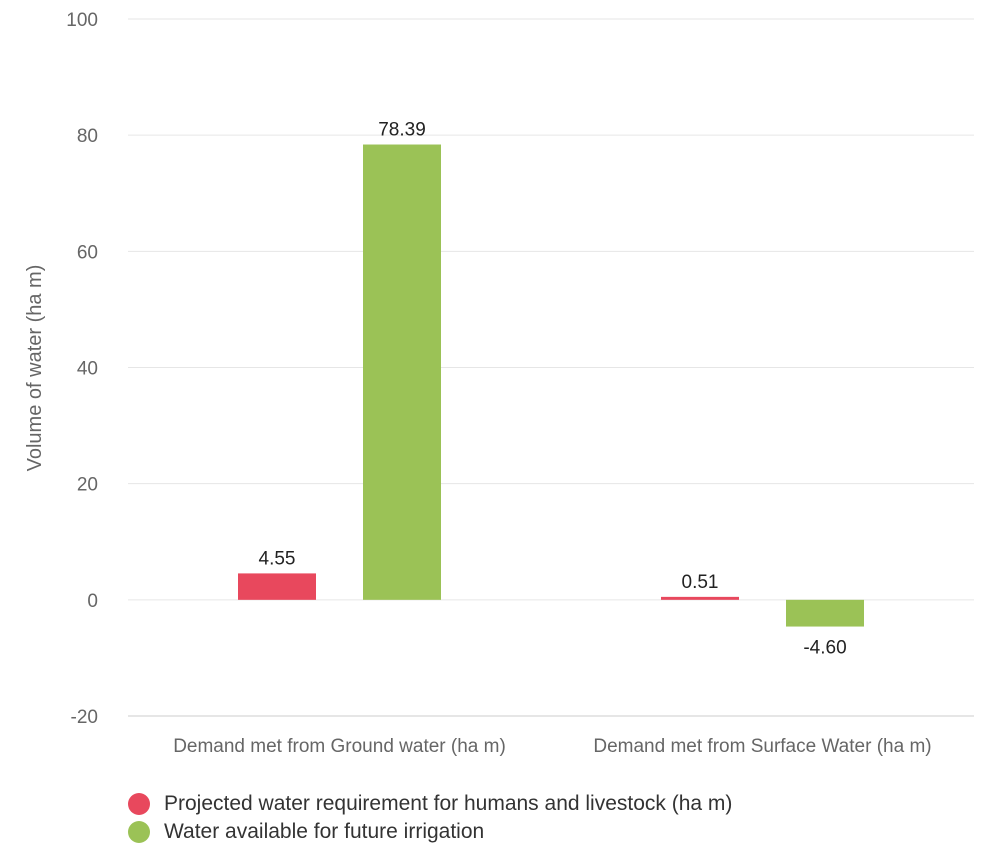 The width and height of the screenshot is (982, 848). What do you see at coordinates (277, 558) in the screenshot?
I see `data-label: 4.55` at bounding box center [277, 558].